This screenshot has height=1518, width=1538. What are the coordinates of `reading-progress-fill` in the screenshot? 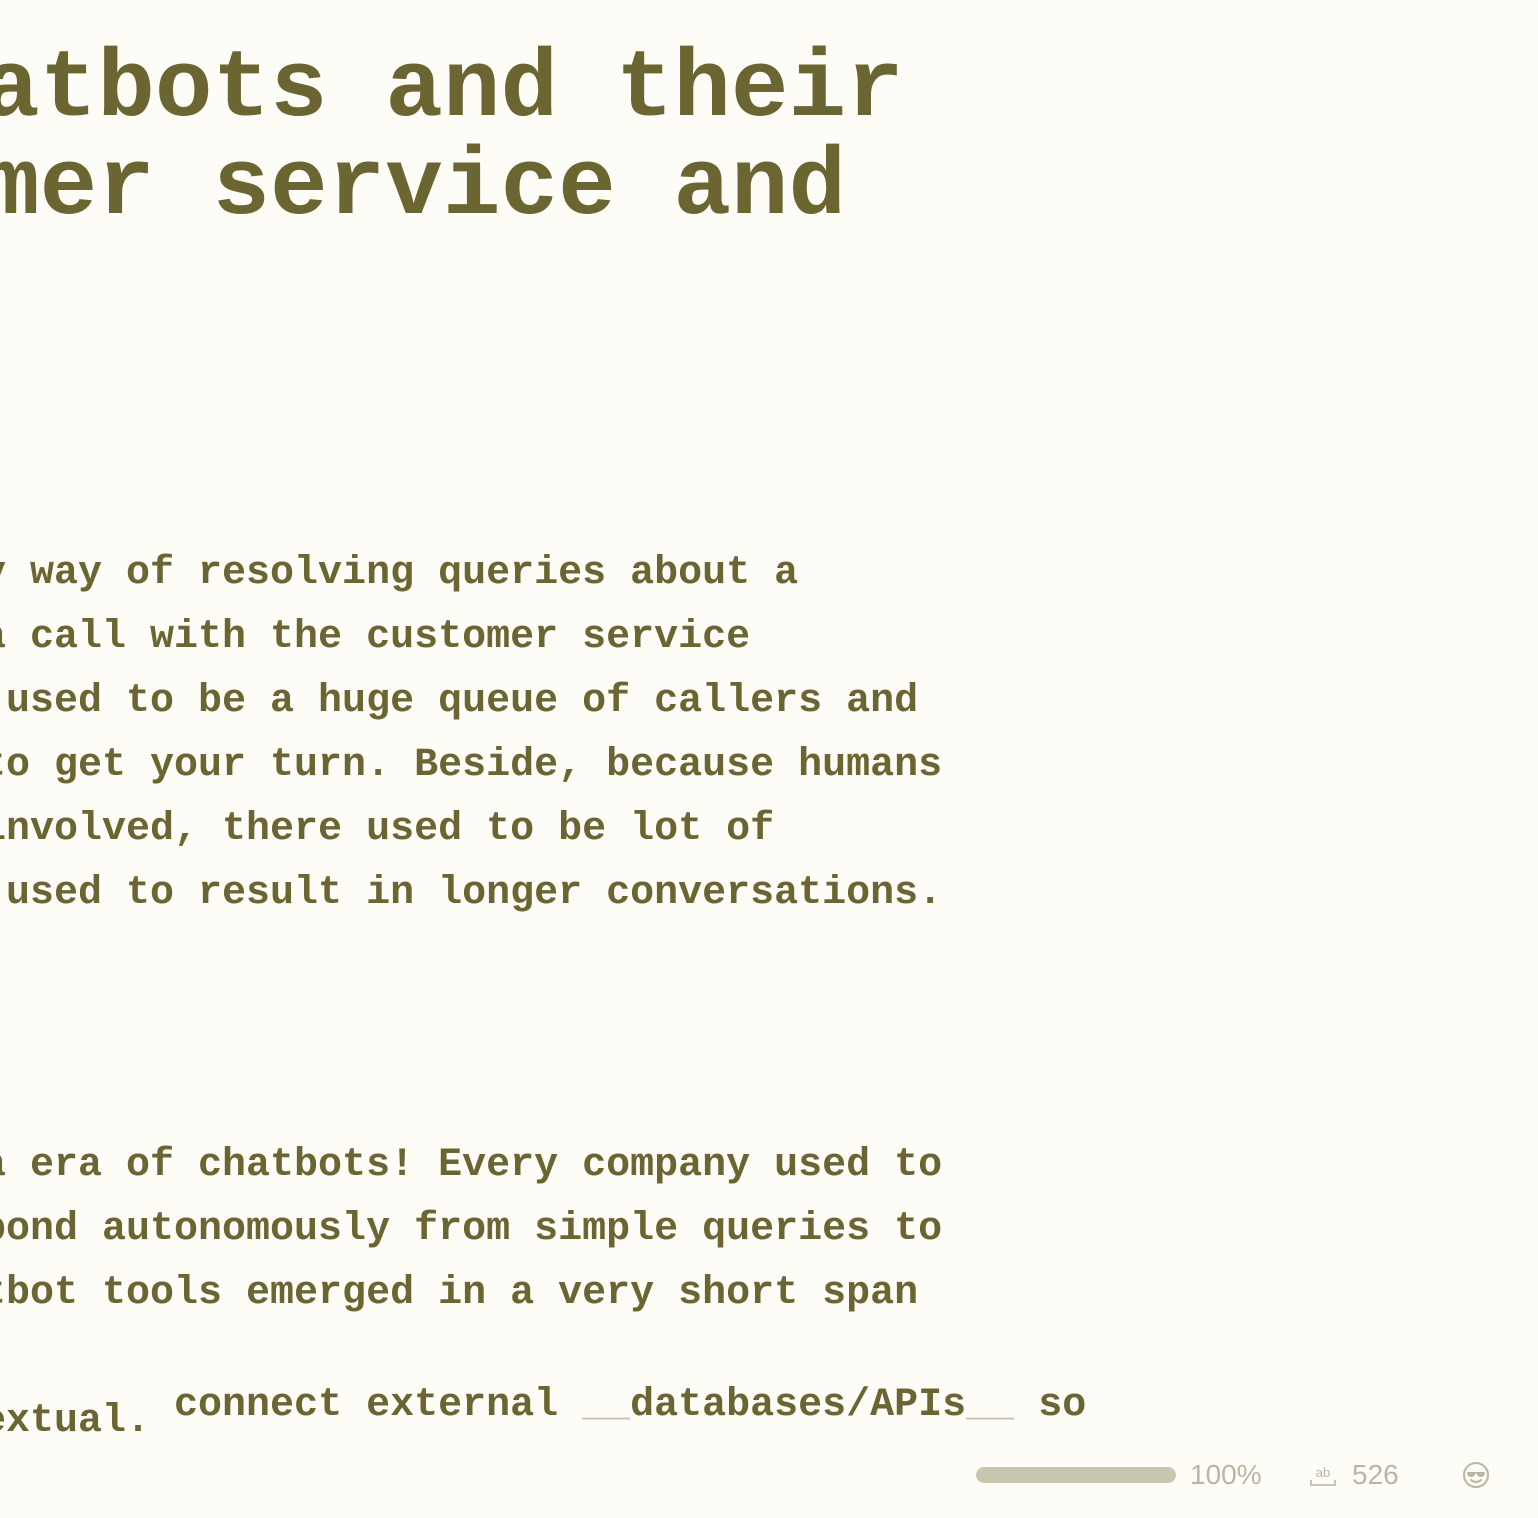 It's located at (1076, 1475).